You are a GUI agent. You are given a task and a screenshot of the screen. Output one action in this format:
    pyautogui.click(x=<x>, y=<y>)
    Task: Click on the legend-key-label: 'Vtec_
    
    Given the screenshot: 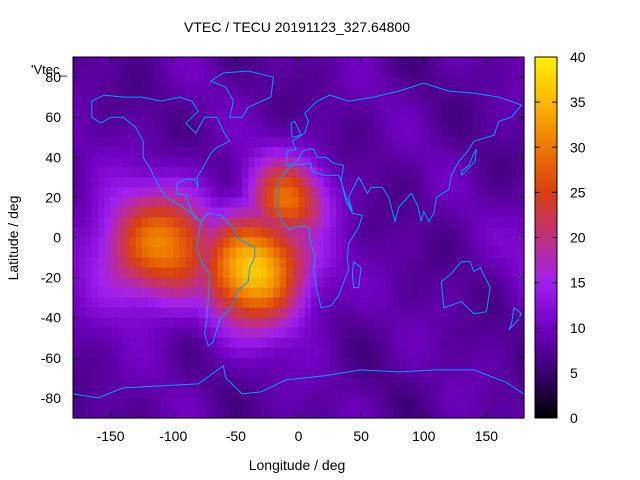 What is the action you would take?
    pyautogui.click(x=49, y=69)
    